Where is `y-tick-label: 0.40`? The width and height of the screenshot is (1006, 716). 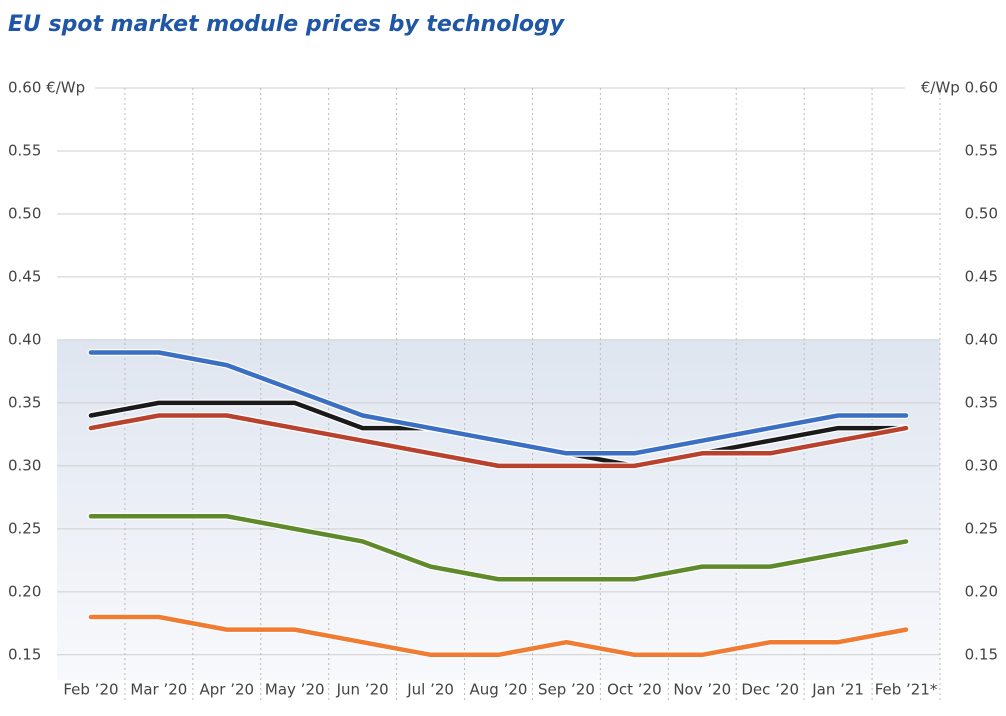 y-tick-label: 0.40 is located at coordinates (24, 339).